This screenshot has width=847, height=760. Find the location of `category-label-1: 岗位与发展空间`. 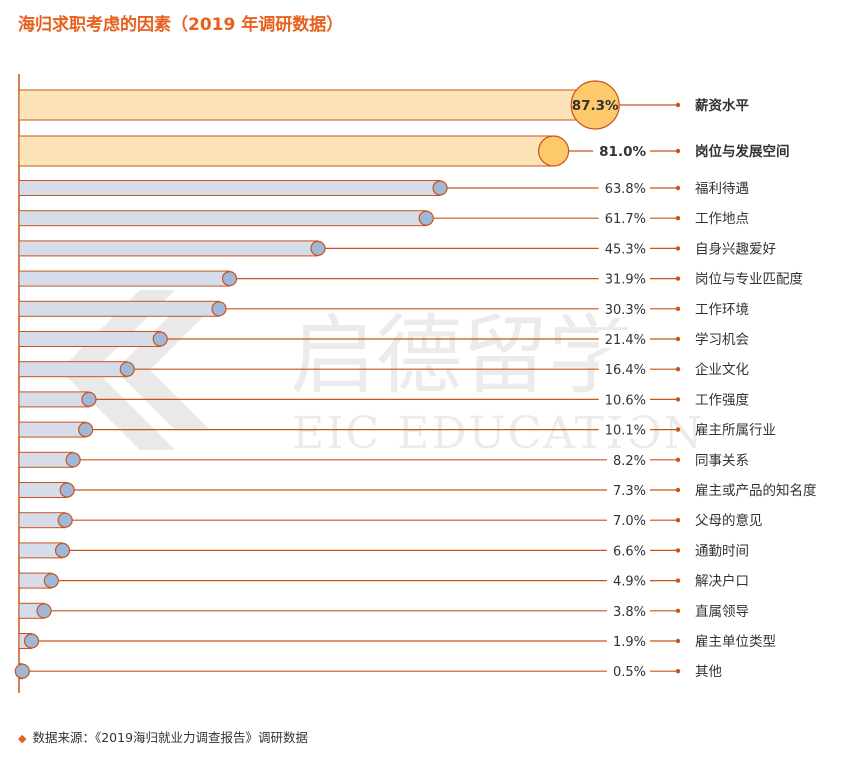

category-label-1: 岗位与发展空间 is located at coordinates (742, 151).